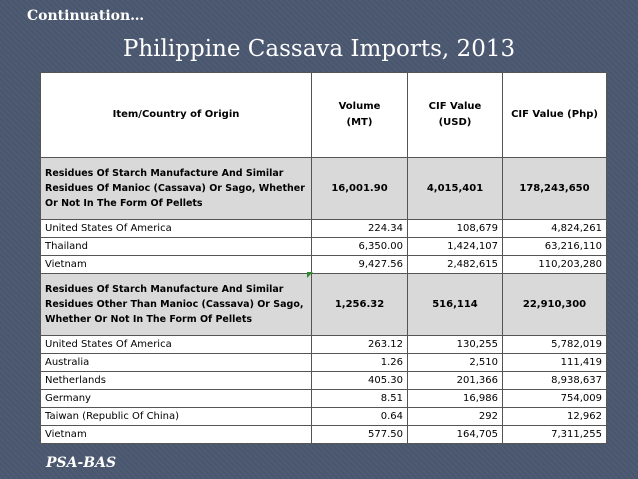 The image size is (638, 479). What do you see at coordinates (455, 434) in the screenshot?
I see `cif-usd-cell: 164,705` at bounding box center [455, 434].